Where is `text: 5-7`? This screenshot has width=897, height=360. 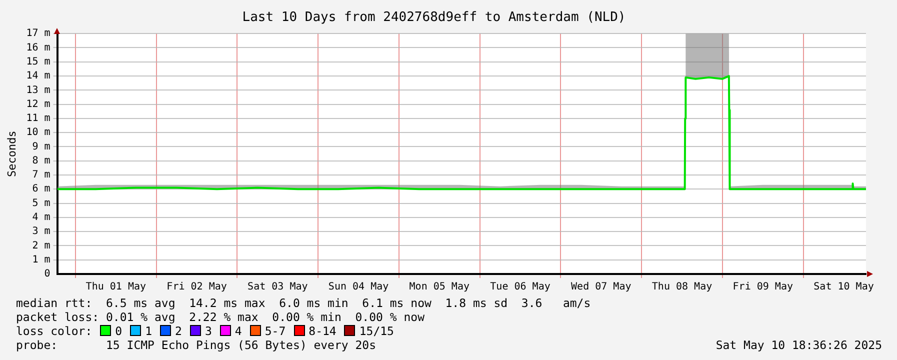
text: 5-7 is located at coordinates (275, 331).